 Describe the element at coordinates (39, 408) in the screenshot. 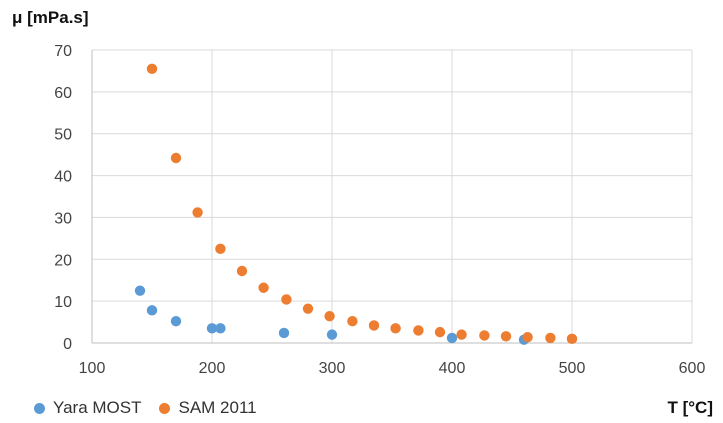

I see `legend-marker-yara-most` at that location.